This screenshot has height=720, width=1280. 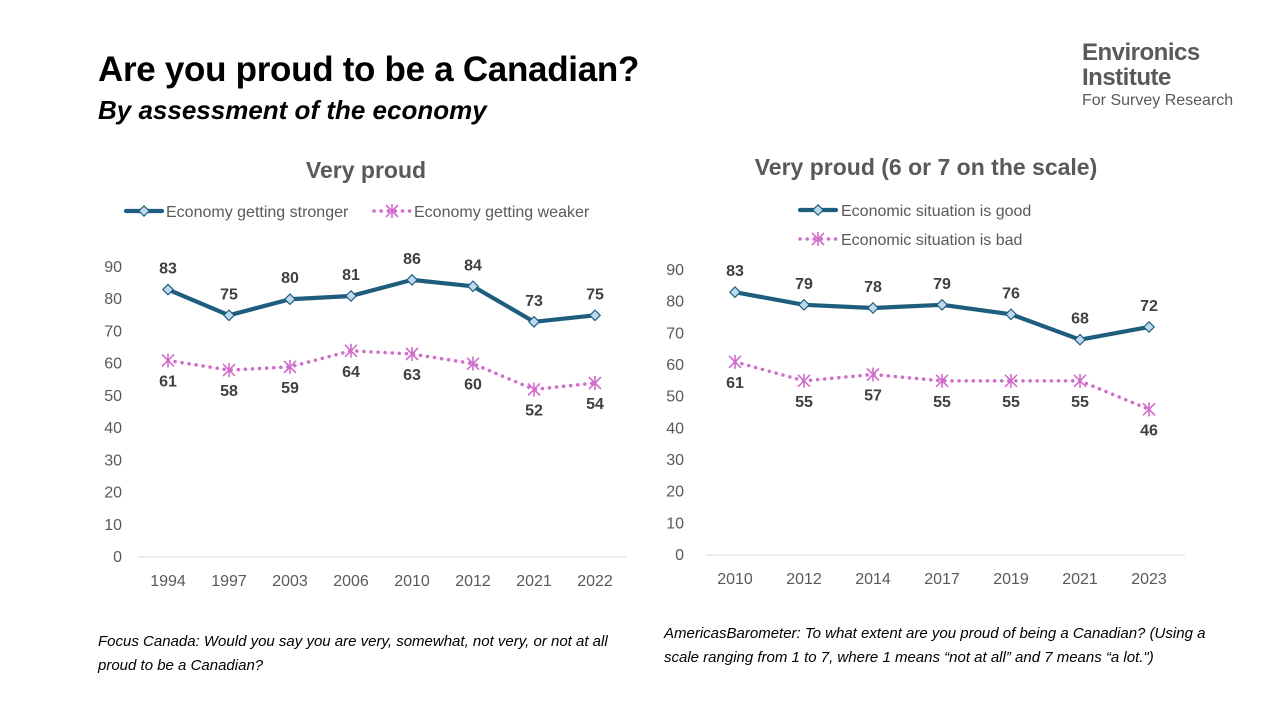 I want to click on chart-2-y-tick-label: 30, so click(x=675, y=460).